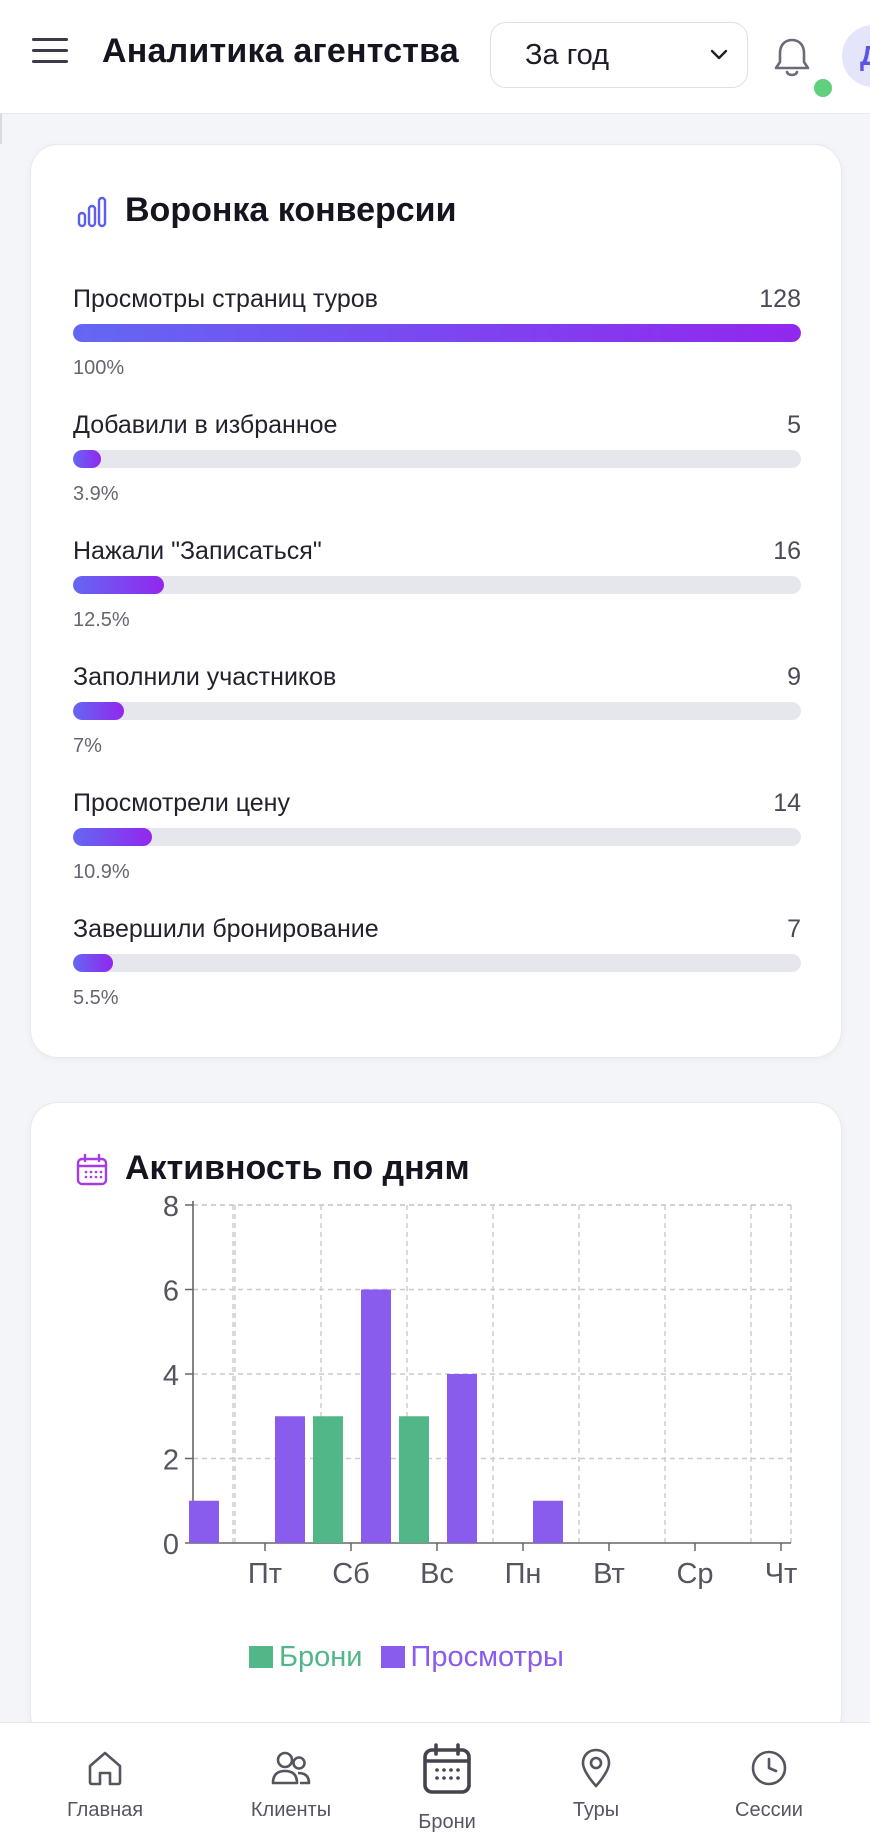 This screenshot has width=870, height=1844. What do you see at coordinates (265, 1574) in the screenshot?
I see `x-tick-label: Пт` at bounding box center [265, 1574].